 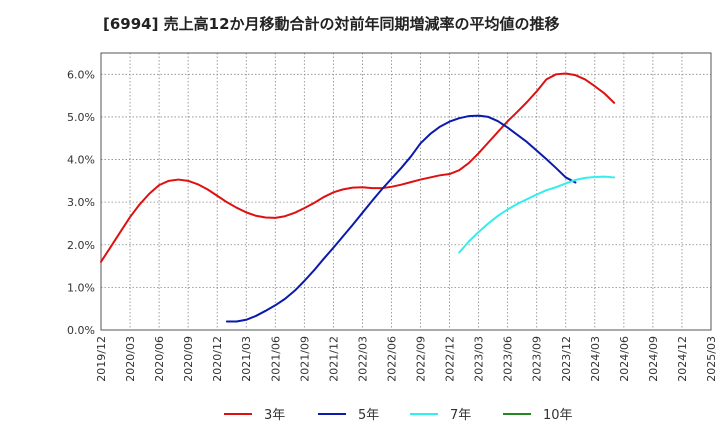 I want to click on y-tick-label: 2.0%, so click(x=81, y=245).